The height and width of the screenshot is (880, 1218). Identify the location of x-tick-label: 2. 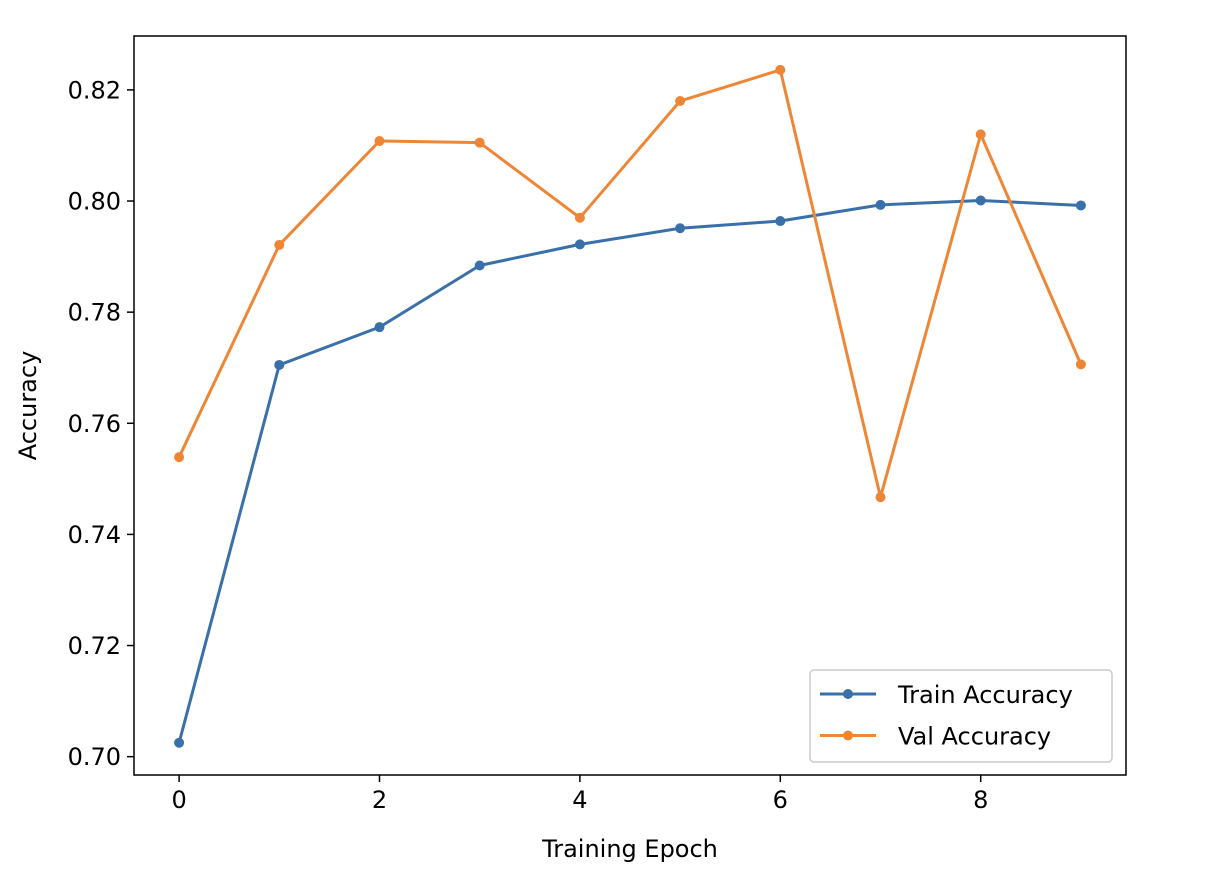
(379, 800).